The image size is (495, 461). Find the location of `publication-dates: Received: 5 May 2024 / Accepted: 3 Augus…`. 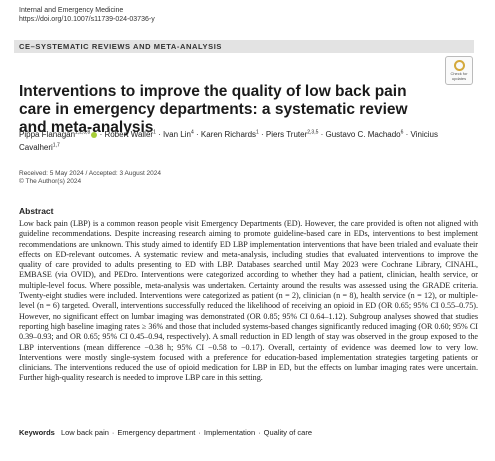

publication-dates: Received: 5 May 2024 / Accepted: 3 Augus… is located at coordinates (90, 178).